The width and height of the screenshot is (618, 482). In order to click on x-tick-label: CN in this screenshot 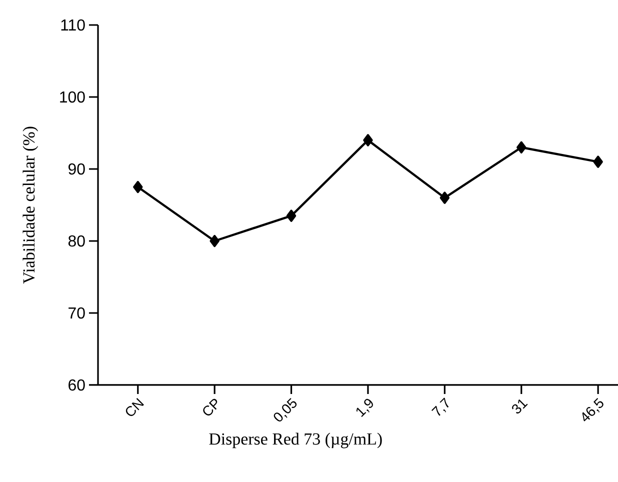, I will do `click(135, 407)`.